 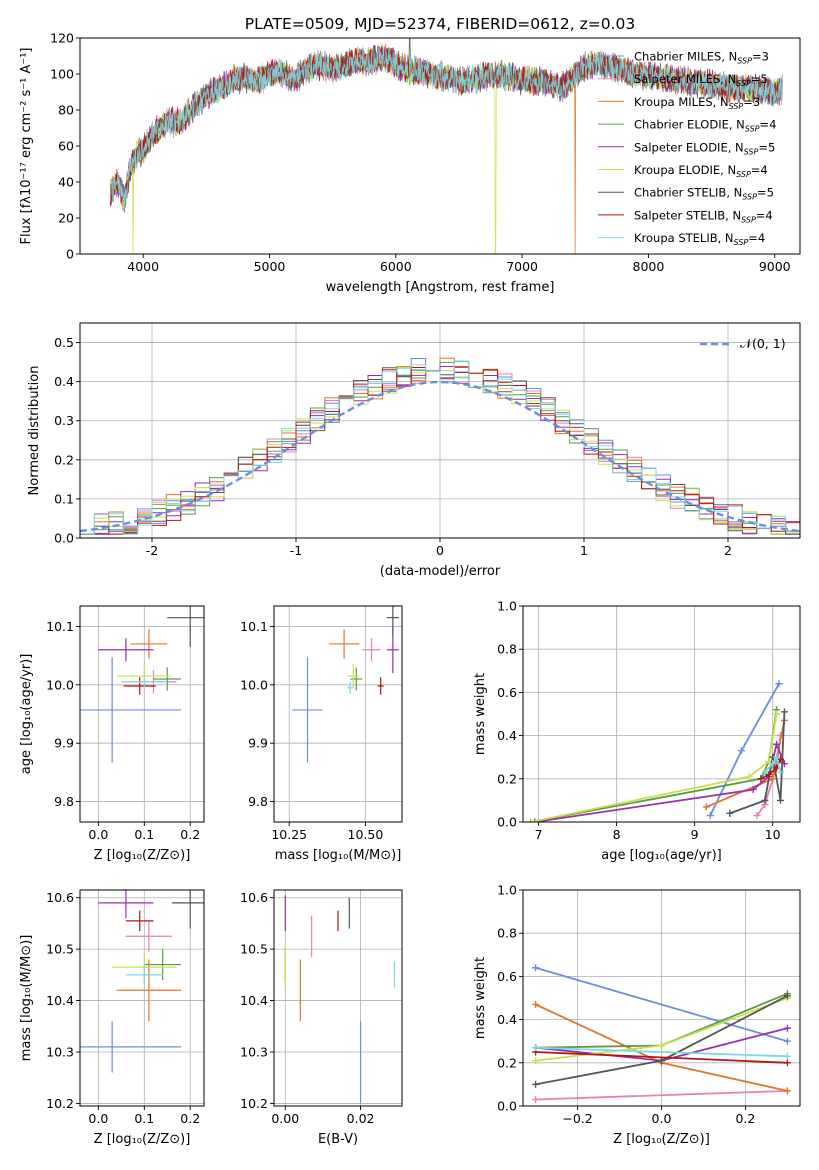 What do you see at coordinates (321, 1018) in the screenshot?
I see `mass-vs-reddening-panel: 0.00 0.02 10.2 10.3 10.4 10.5 10.6 E(B-V)` at bounding box center [321, 1018].